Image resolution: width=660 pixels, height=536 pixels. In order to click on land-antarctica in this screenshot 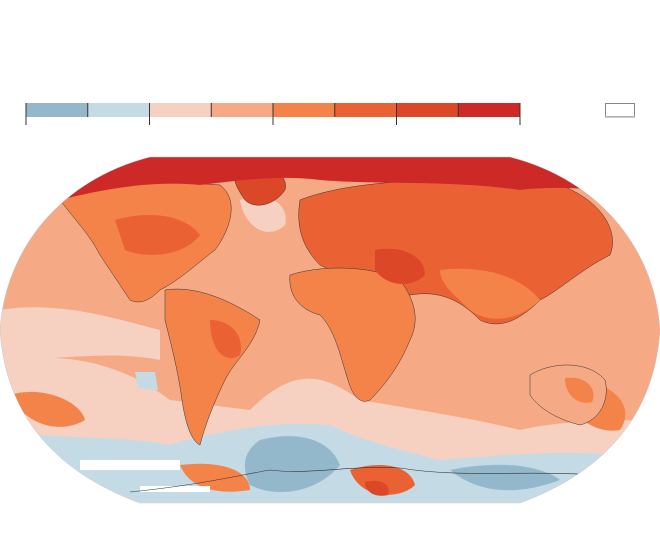, I will do `click(375, 485)`.